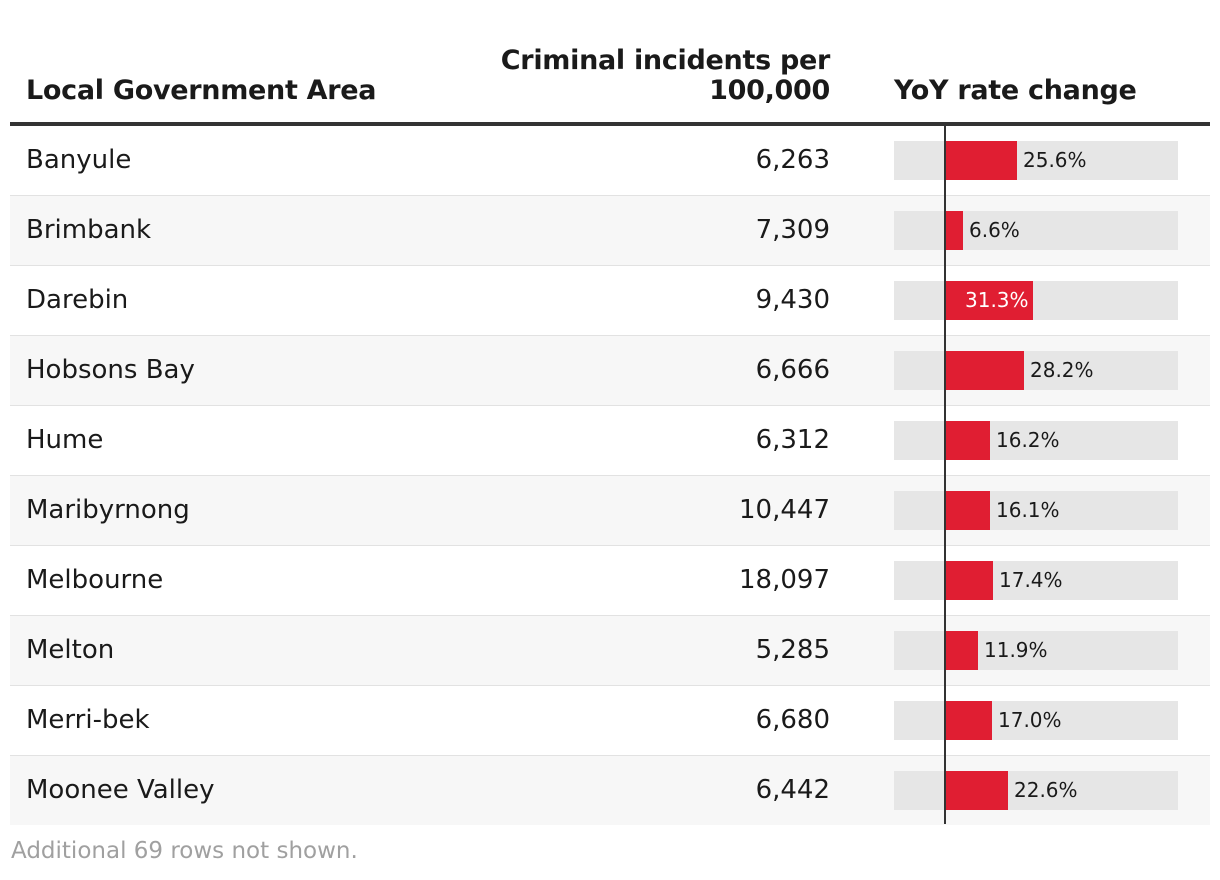  Describe the element at coordinates (120, 790) in the screenshot. I see `cell-lga: Moonee Valley` at that location.